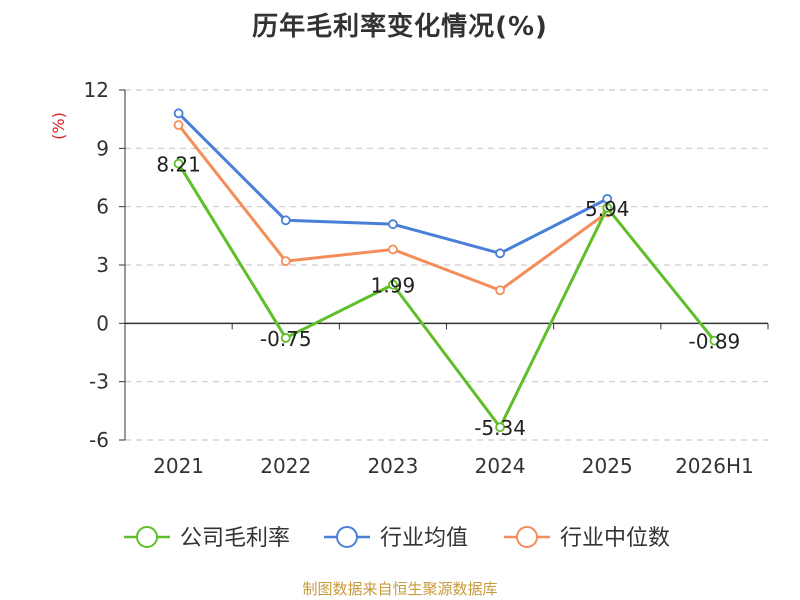  I want to click on x-tick-label: 2022, so click(285, 466).